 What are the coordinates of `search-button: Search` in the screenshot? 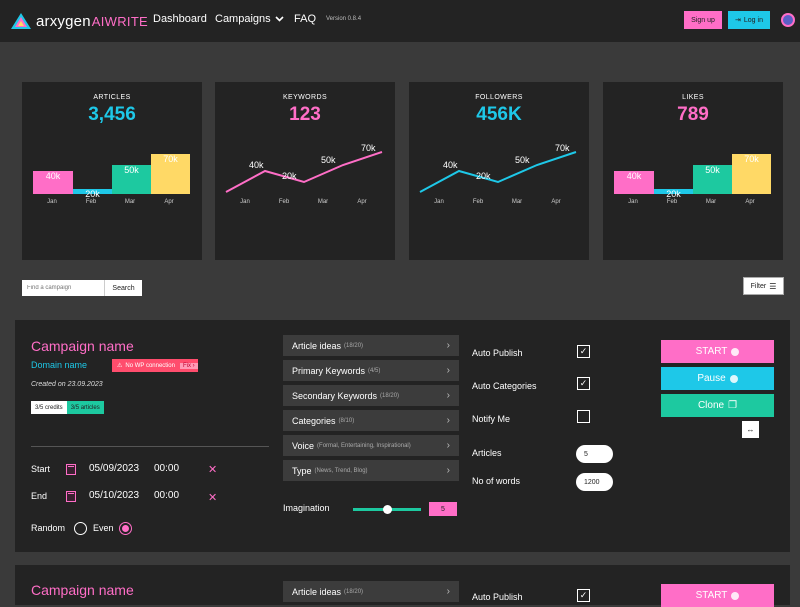 It's located at (123, 288).